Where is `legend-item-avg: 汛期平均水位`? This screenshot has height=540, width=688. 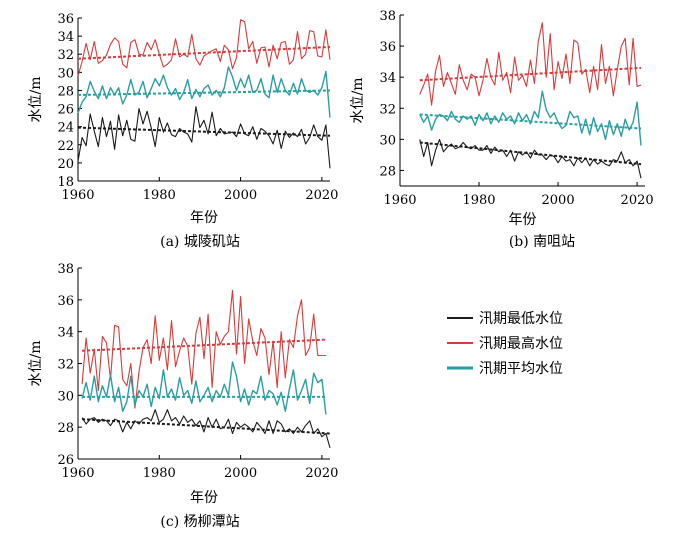
legend-item-avg: 汛期平均水位 is located at coordinates (505, 369).